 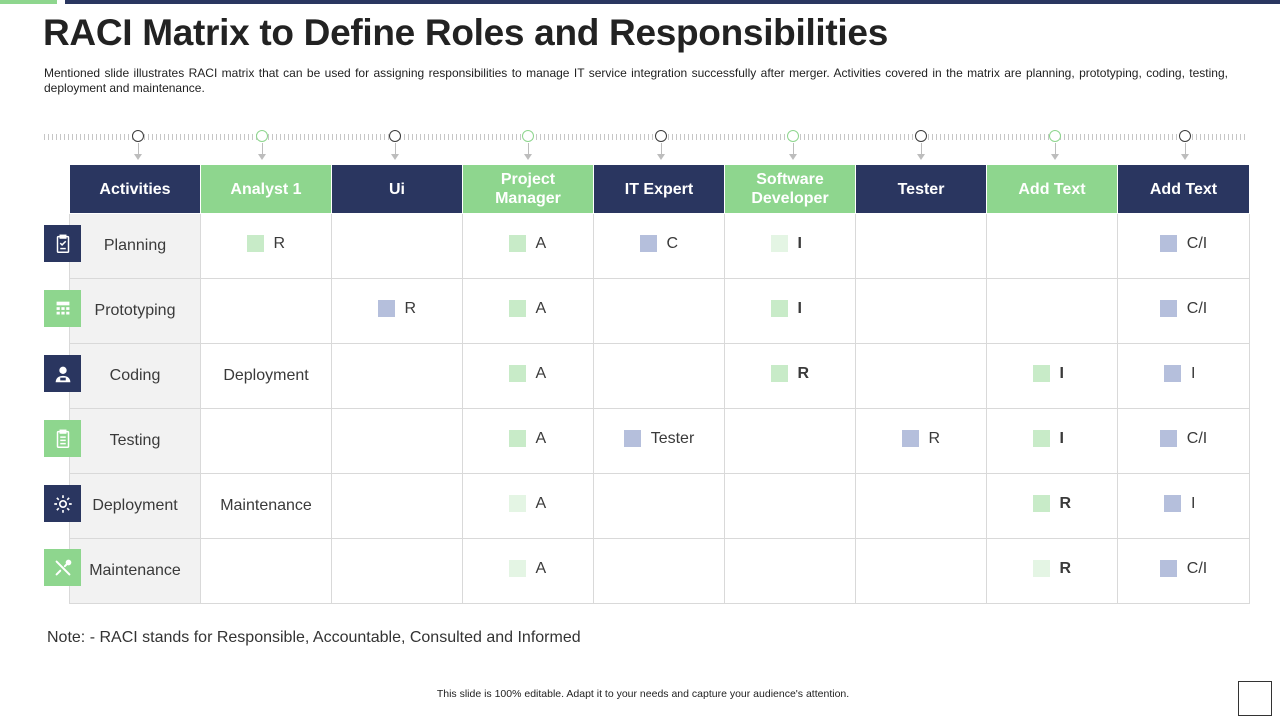 I want to click on raci-entry: Tester, so click(x=659, y=438).